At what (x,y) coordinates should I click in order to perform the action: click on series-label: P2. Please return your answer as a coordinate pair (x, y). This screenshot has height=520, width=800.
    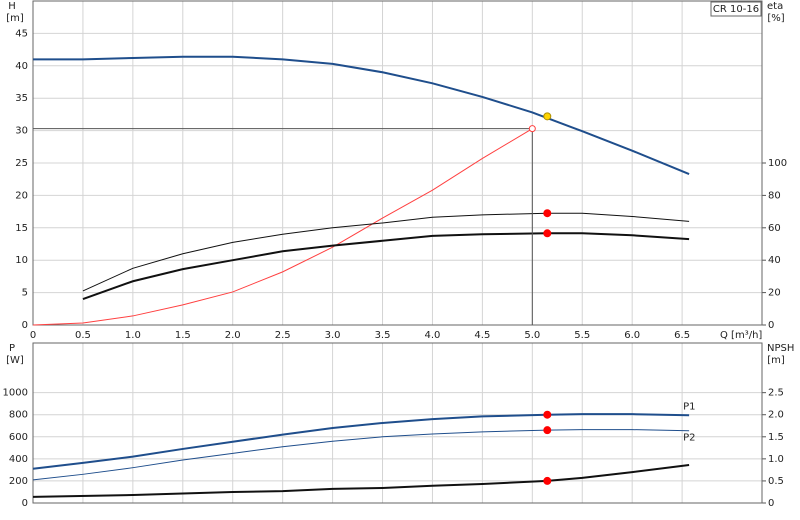
    Looking at the image, I should click on (689, 438).